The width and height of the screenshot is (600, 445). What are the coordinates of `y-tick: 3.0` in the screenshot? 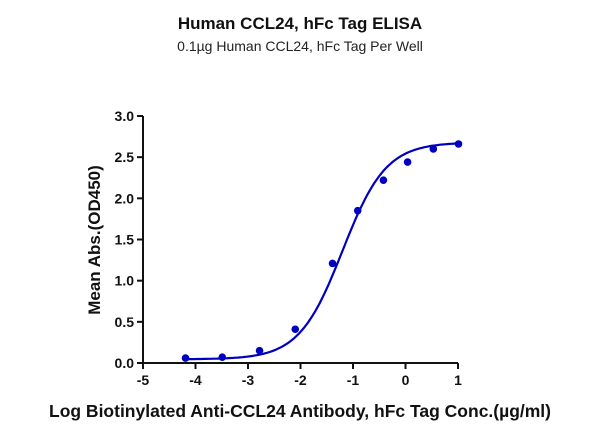 It's located at (129, 116).